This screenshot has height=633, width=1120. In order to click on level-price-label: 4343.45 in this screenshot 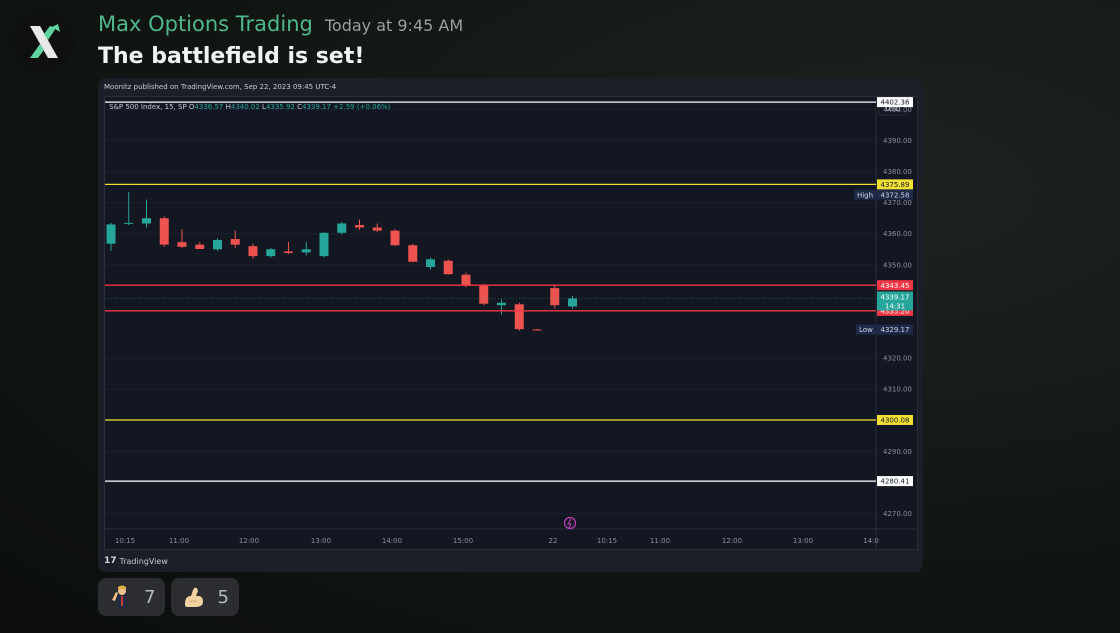, I will do `click(895, 286)`.